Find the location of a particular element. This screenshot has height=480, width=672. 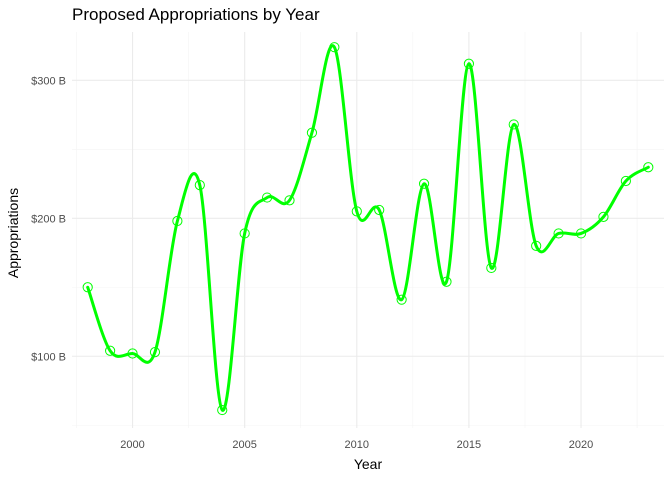

chart-title: Proposed Appropriations by Year is located at coordinates (196, 14).